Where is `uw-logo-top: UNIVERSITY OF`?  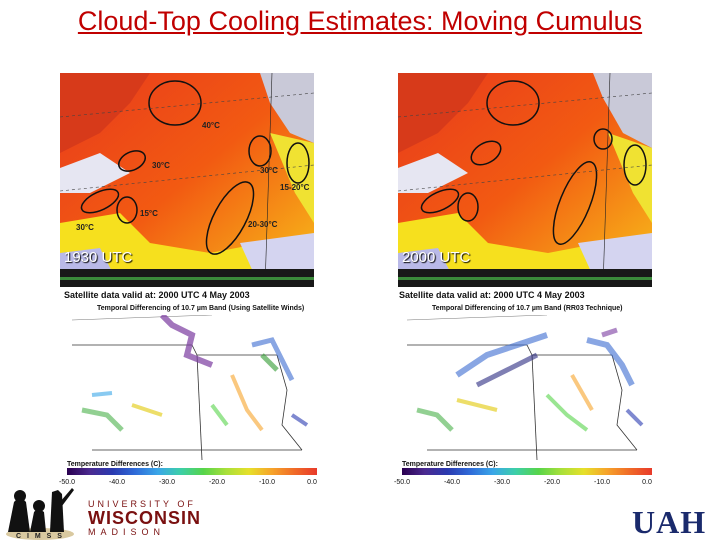 uw-logo-top: UNIVERSITY OF is located at coordinates (142, 504).